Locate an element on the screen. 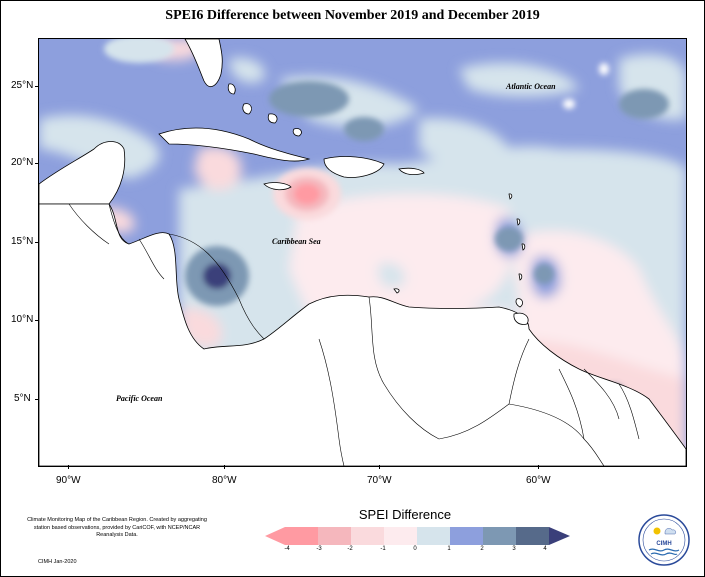  legend-tick-label: 1 is located at coordinates (449, 549).